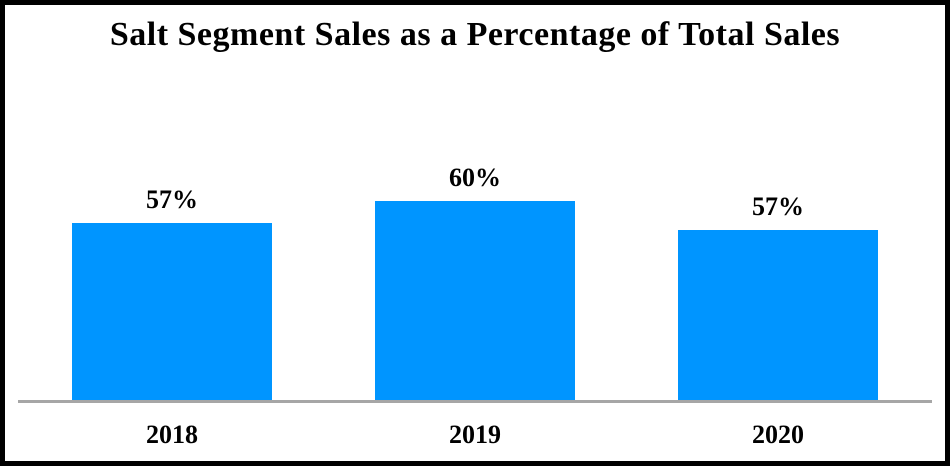  What do you see at coordinates (778, 434) in the screenshot?
I see `x-tick-label-2020: 2020` at bounding box center [778, 434].